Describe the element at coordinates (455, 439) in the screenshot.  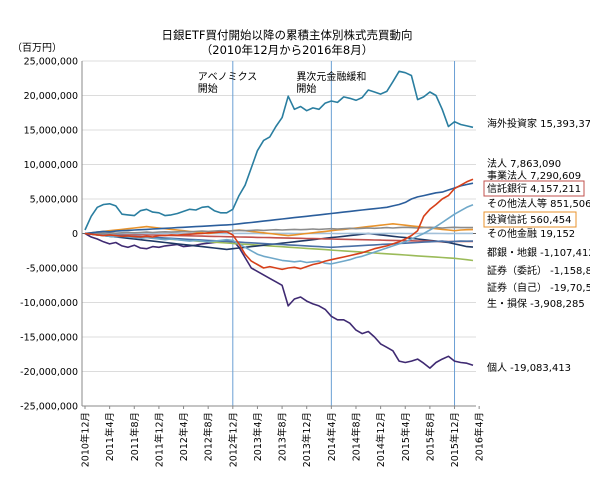
I see `x-tick-label: 2015年12月` at that location.